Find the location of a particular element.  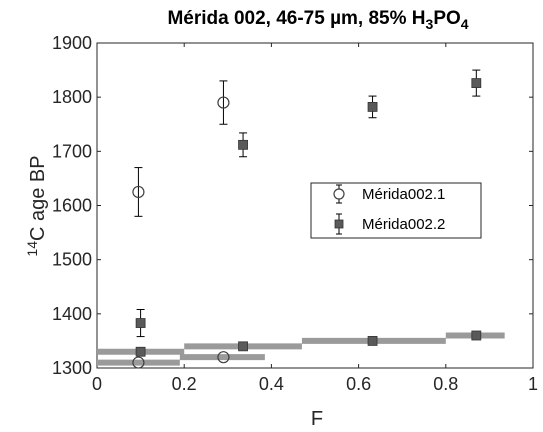

y-axis-label: 14C age BP is located at coordinates (36, 205).